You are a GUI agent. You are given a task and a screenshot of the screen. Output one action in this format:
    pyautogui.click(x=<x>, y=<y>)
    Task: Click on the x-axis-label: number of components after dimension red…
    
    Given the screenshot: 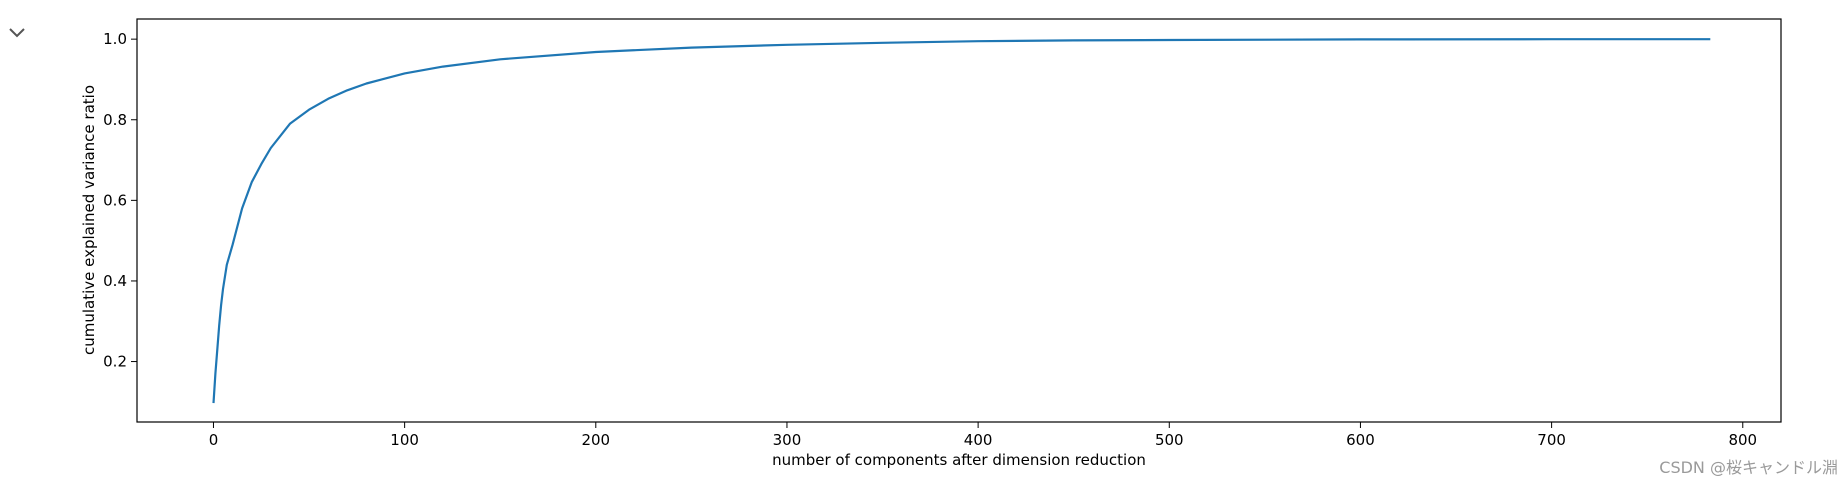 What is the action you would take?
    pyautogui.click(x=959, y=460)
    